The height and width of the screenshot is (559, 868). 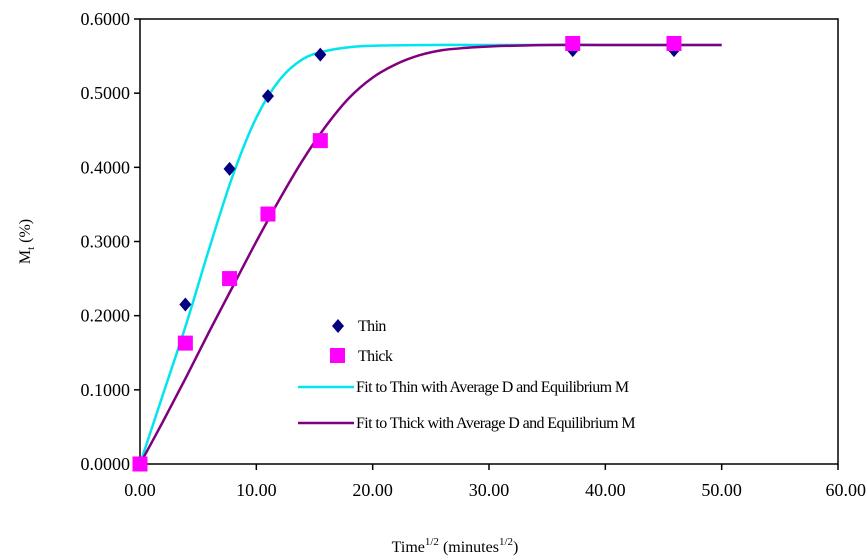 What do you see at coordinates (721, 490) in the screenshot?
I see `x-tick-label: 50.00` at bounding box center [721, 490].